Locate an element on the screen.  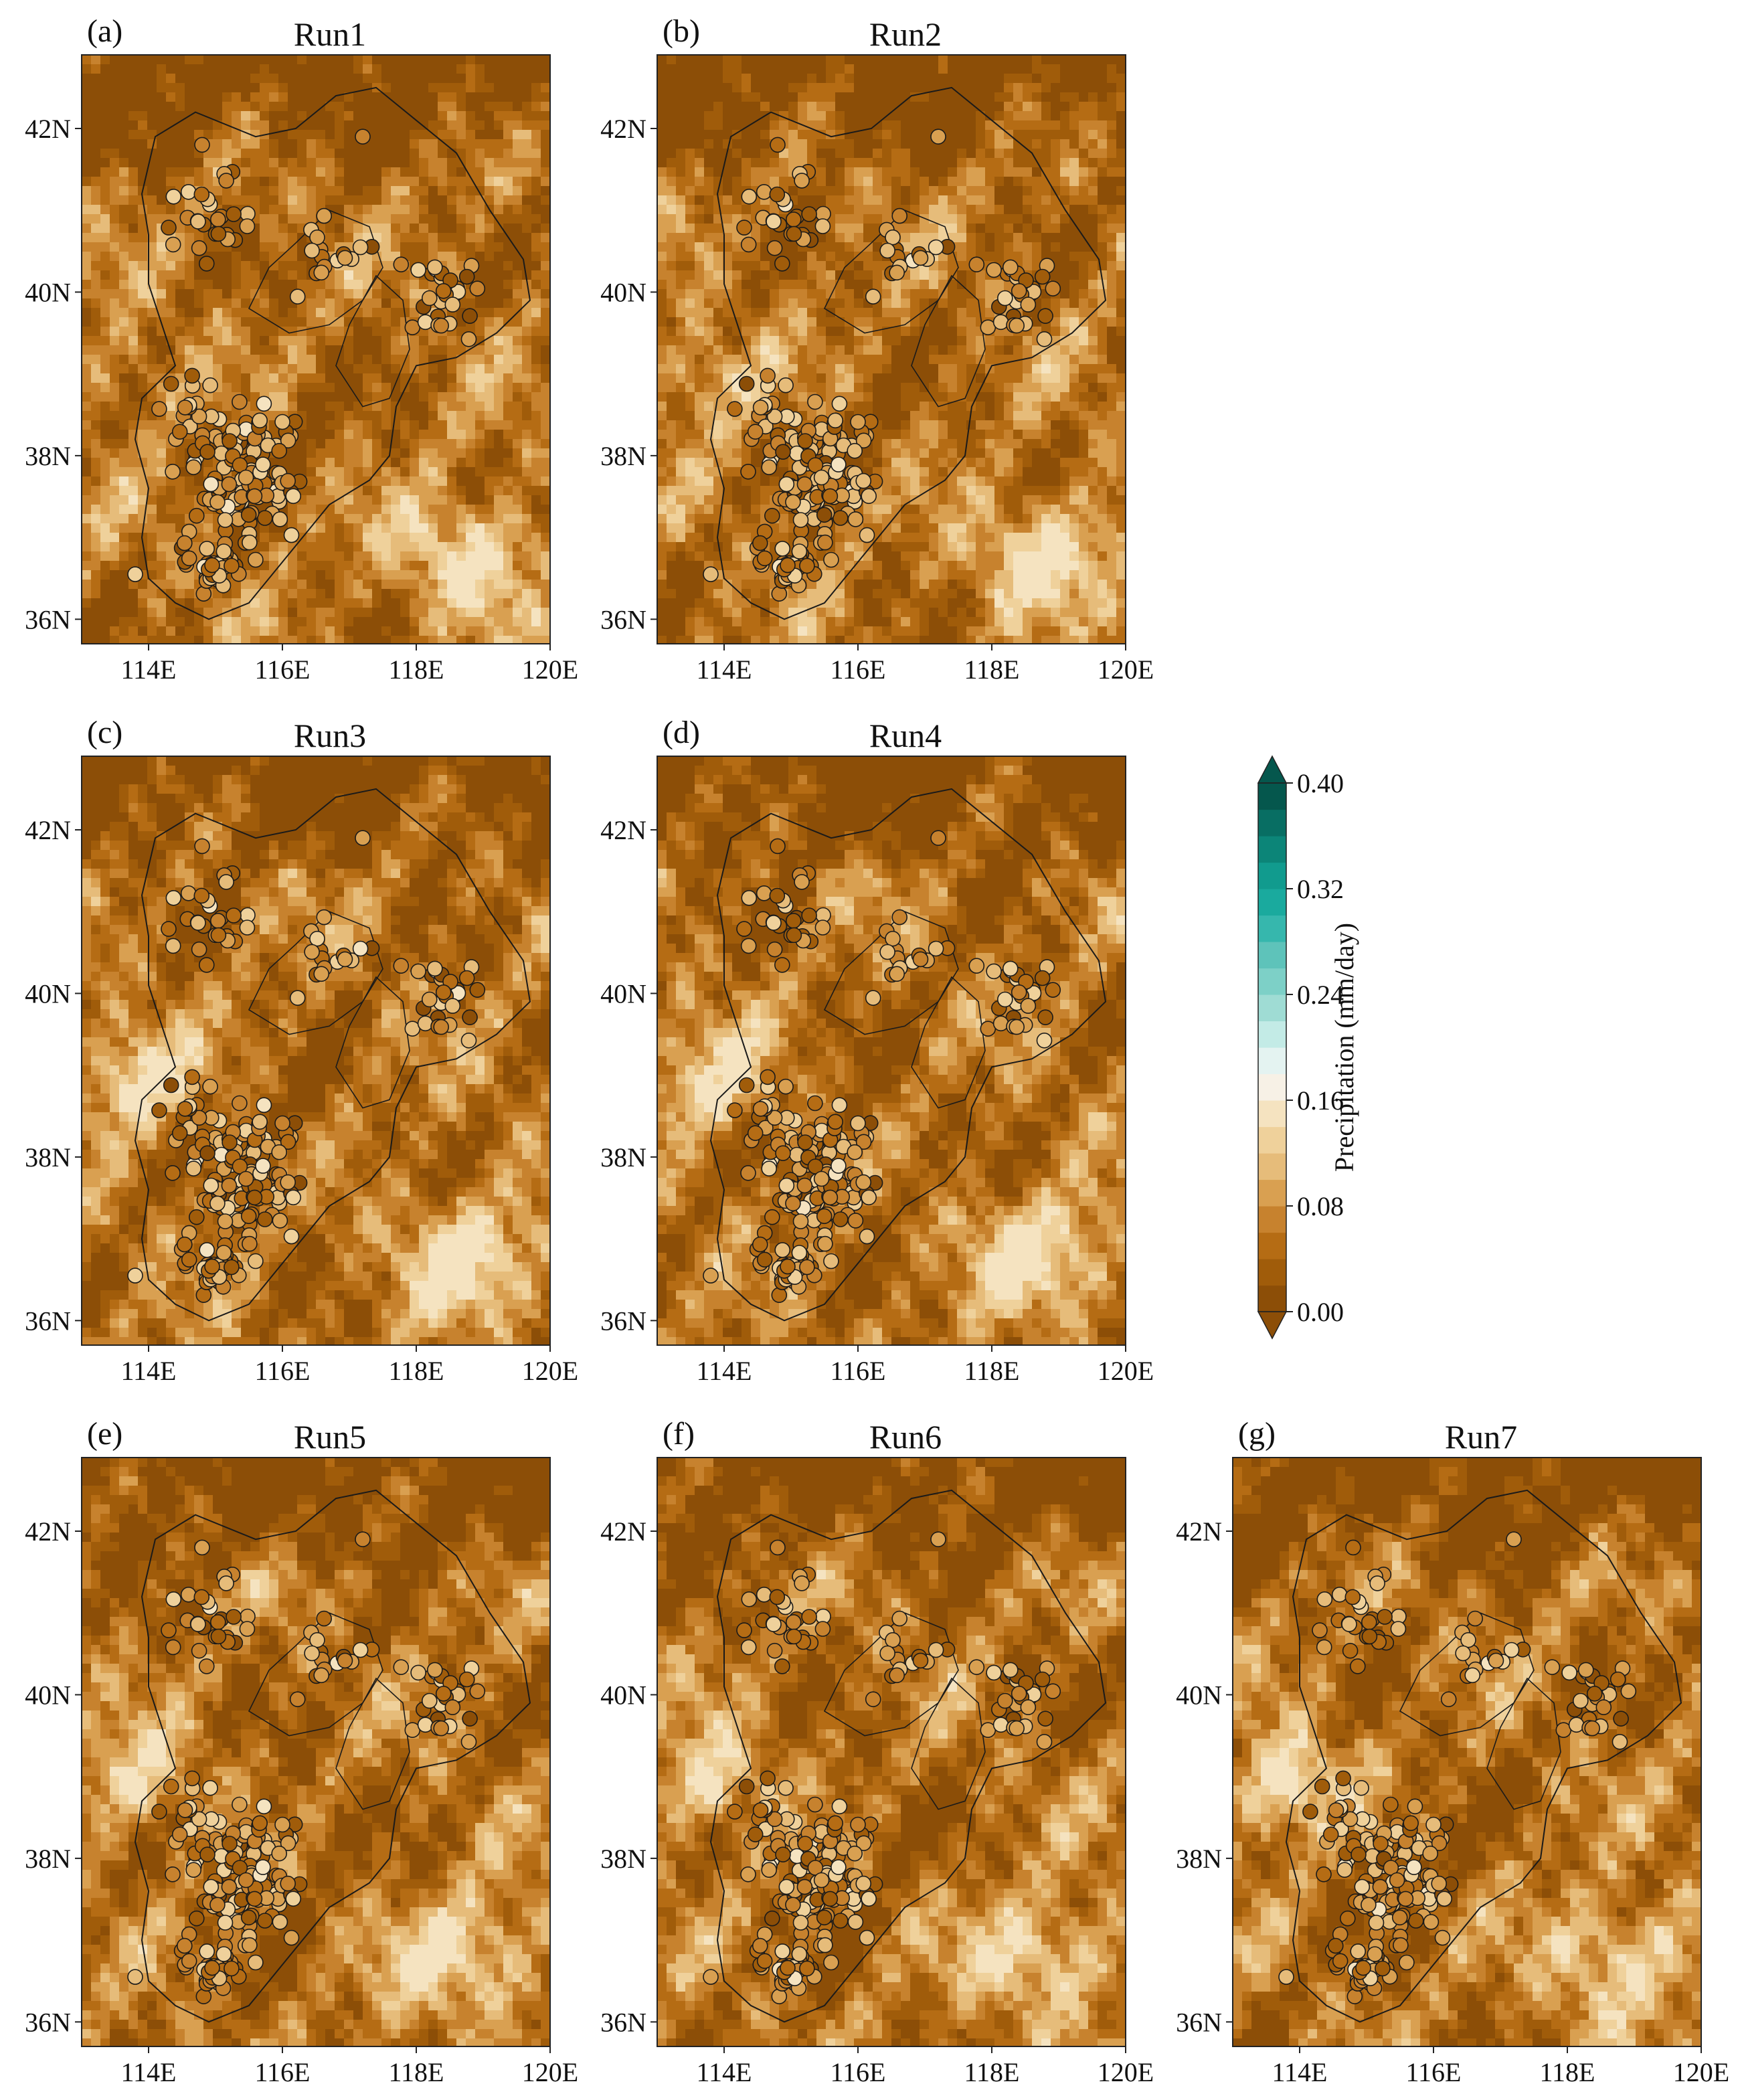
map-panel-3: 114E 116E 118E 120E 36N 38N 40N 42N (c) Run3 is located at coordinates (301, 1050).